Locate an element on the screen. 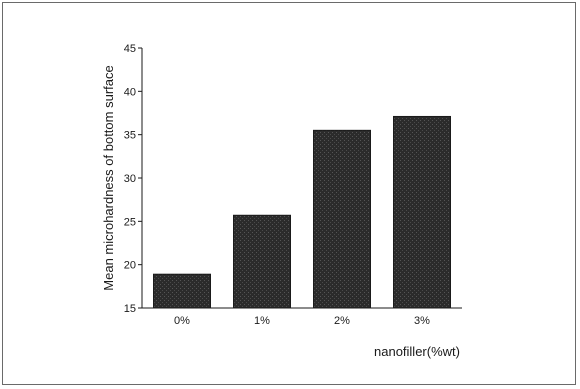 The image size is (580, 389). bar-2pct is located at coordinates (342, 219).